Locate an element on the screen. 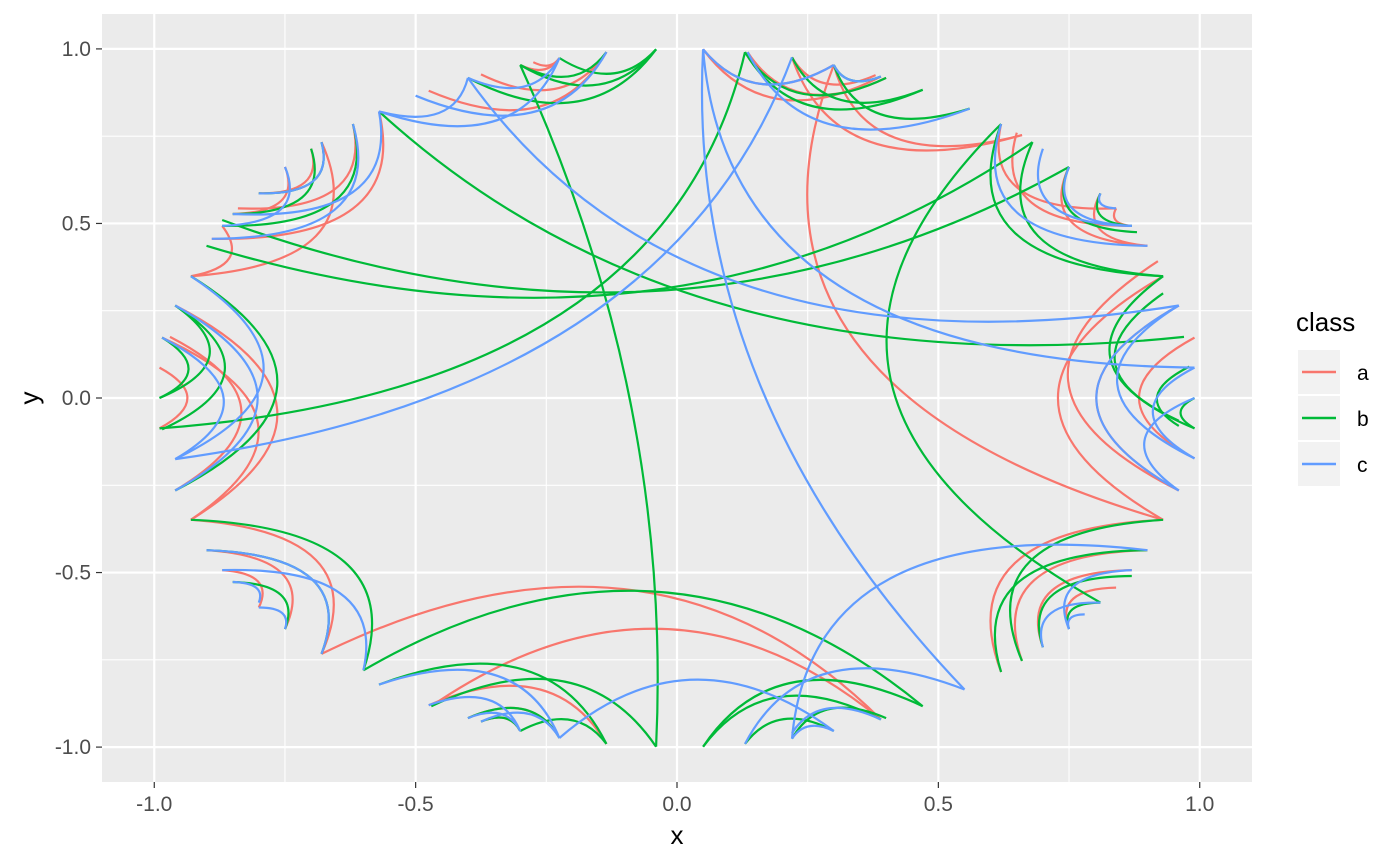 The image size is (1400, 866). x-axis-title: x is located at coordinates (677, 835).